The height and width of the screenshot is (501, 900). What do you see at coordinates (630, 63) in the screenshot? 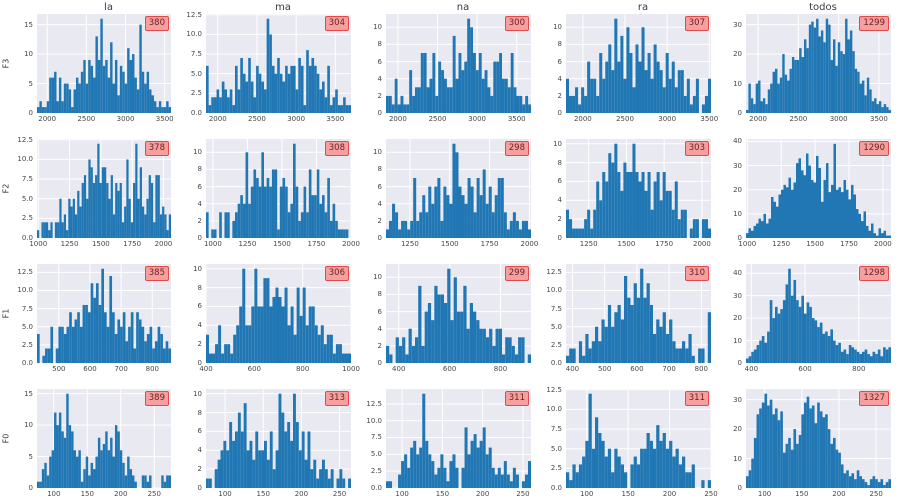
I see `subplot-F3-ra: ra 0 2 4 6 8 10 307 2000 2500 3000 3500` at bounding box center [630, 63].